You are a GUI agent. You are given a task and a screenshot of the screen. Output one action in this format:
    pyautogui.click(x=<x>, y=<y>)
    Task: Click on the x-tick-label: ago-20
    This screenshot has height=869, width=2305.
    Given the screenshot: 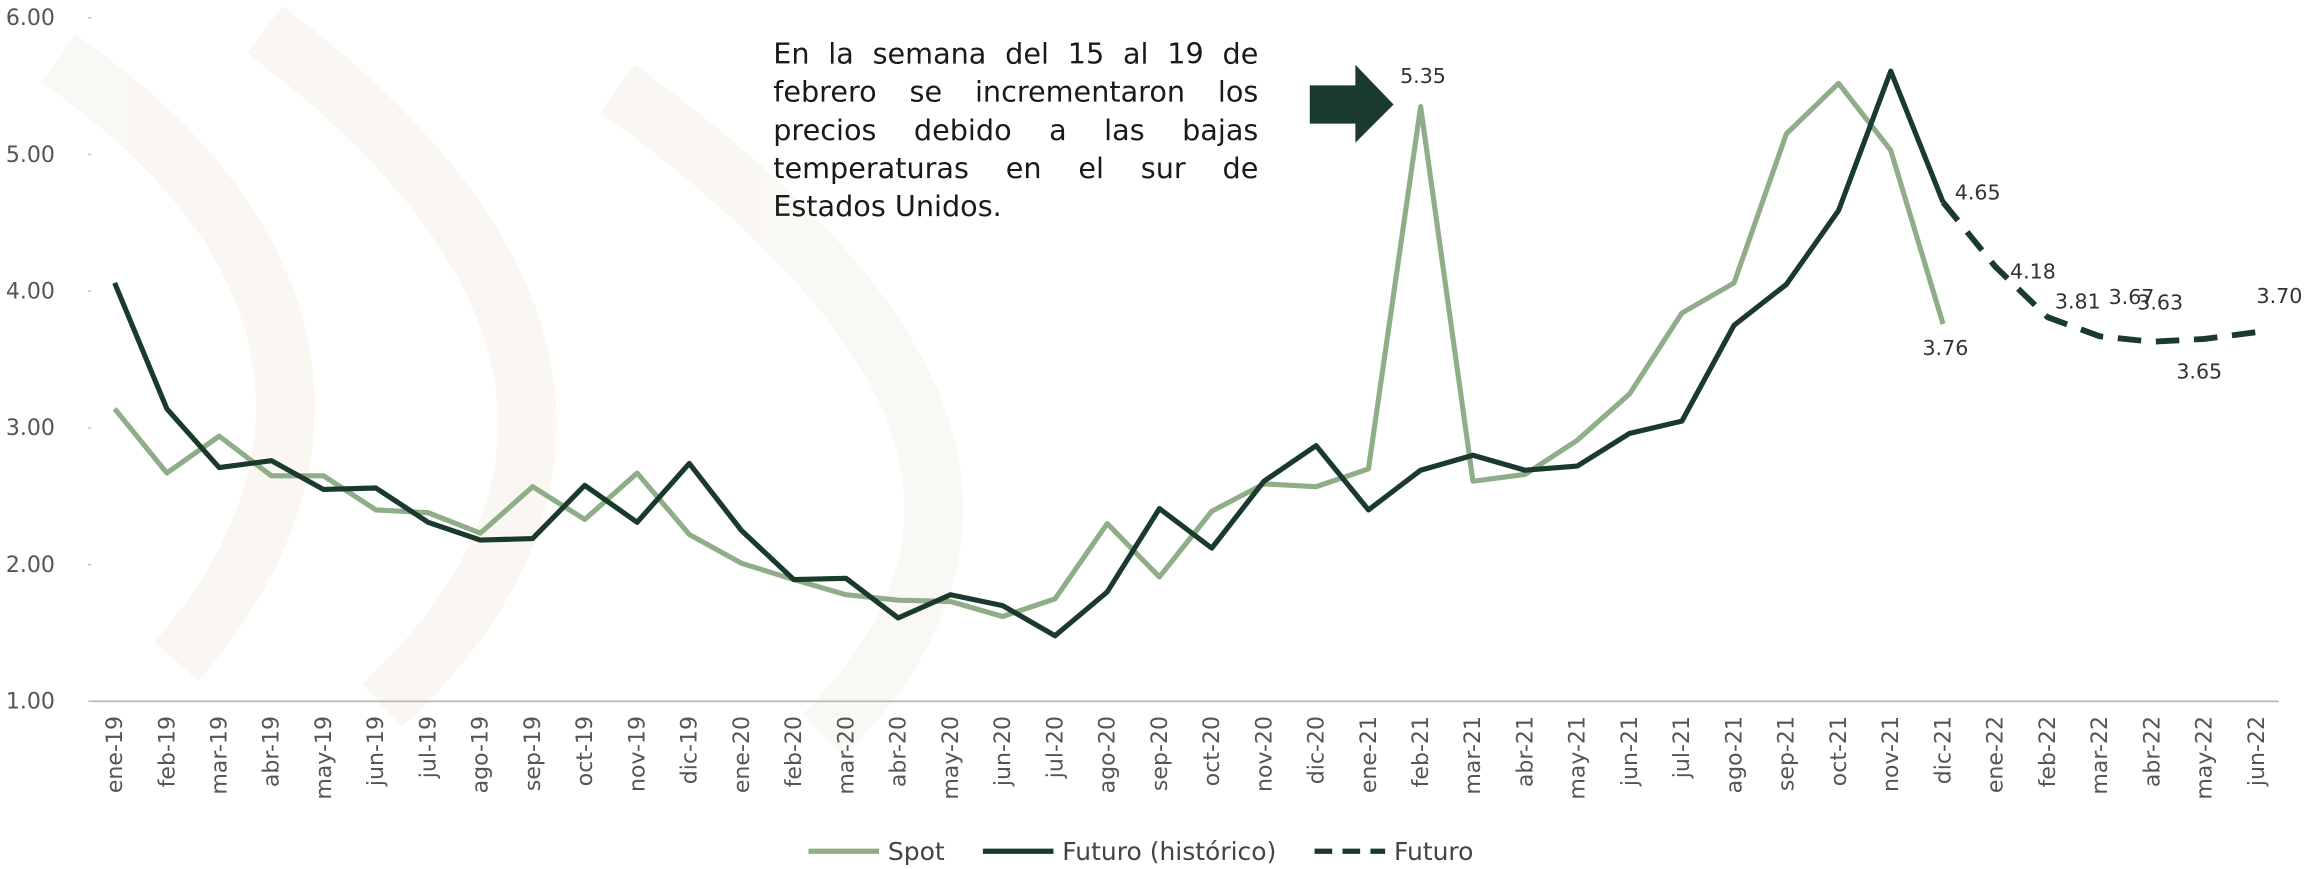 What is the action you would take?
    pyautogui.click(x=1108, y=754)
    